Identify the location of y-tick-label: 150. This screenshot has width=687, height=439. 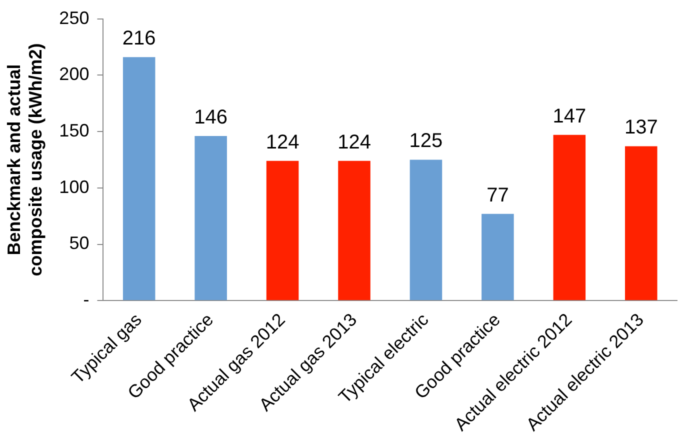
(74, 130).